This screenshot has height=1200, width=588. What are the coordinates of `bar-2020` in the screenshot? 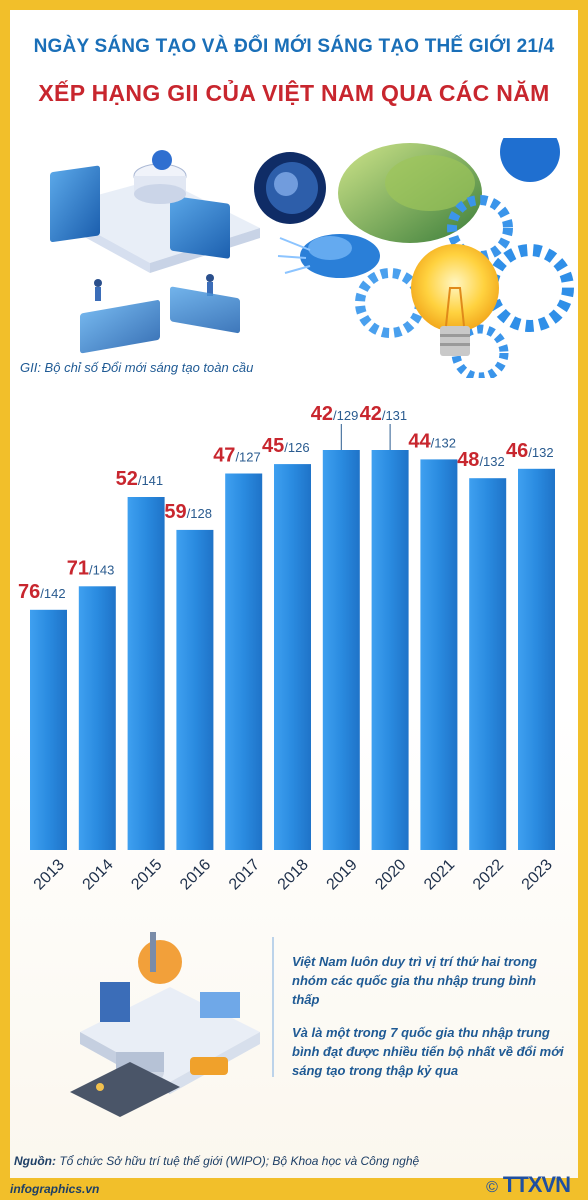 It's located at (390, 650).